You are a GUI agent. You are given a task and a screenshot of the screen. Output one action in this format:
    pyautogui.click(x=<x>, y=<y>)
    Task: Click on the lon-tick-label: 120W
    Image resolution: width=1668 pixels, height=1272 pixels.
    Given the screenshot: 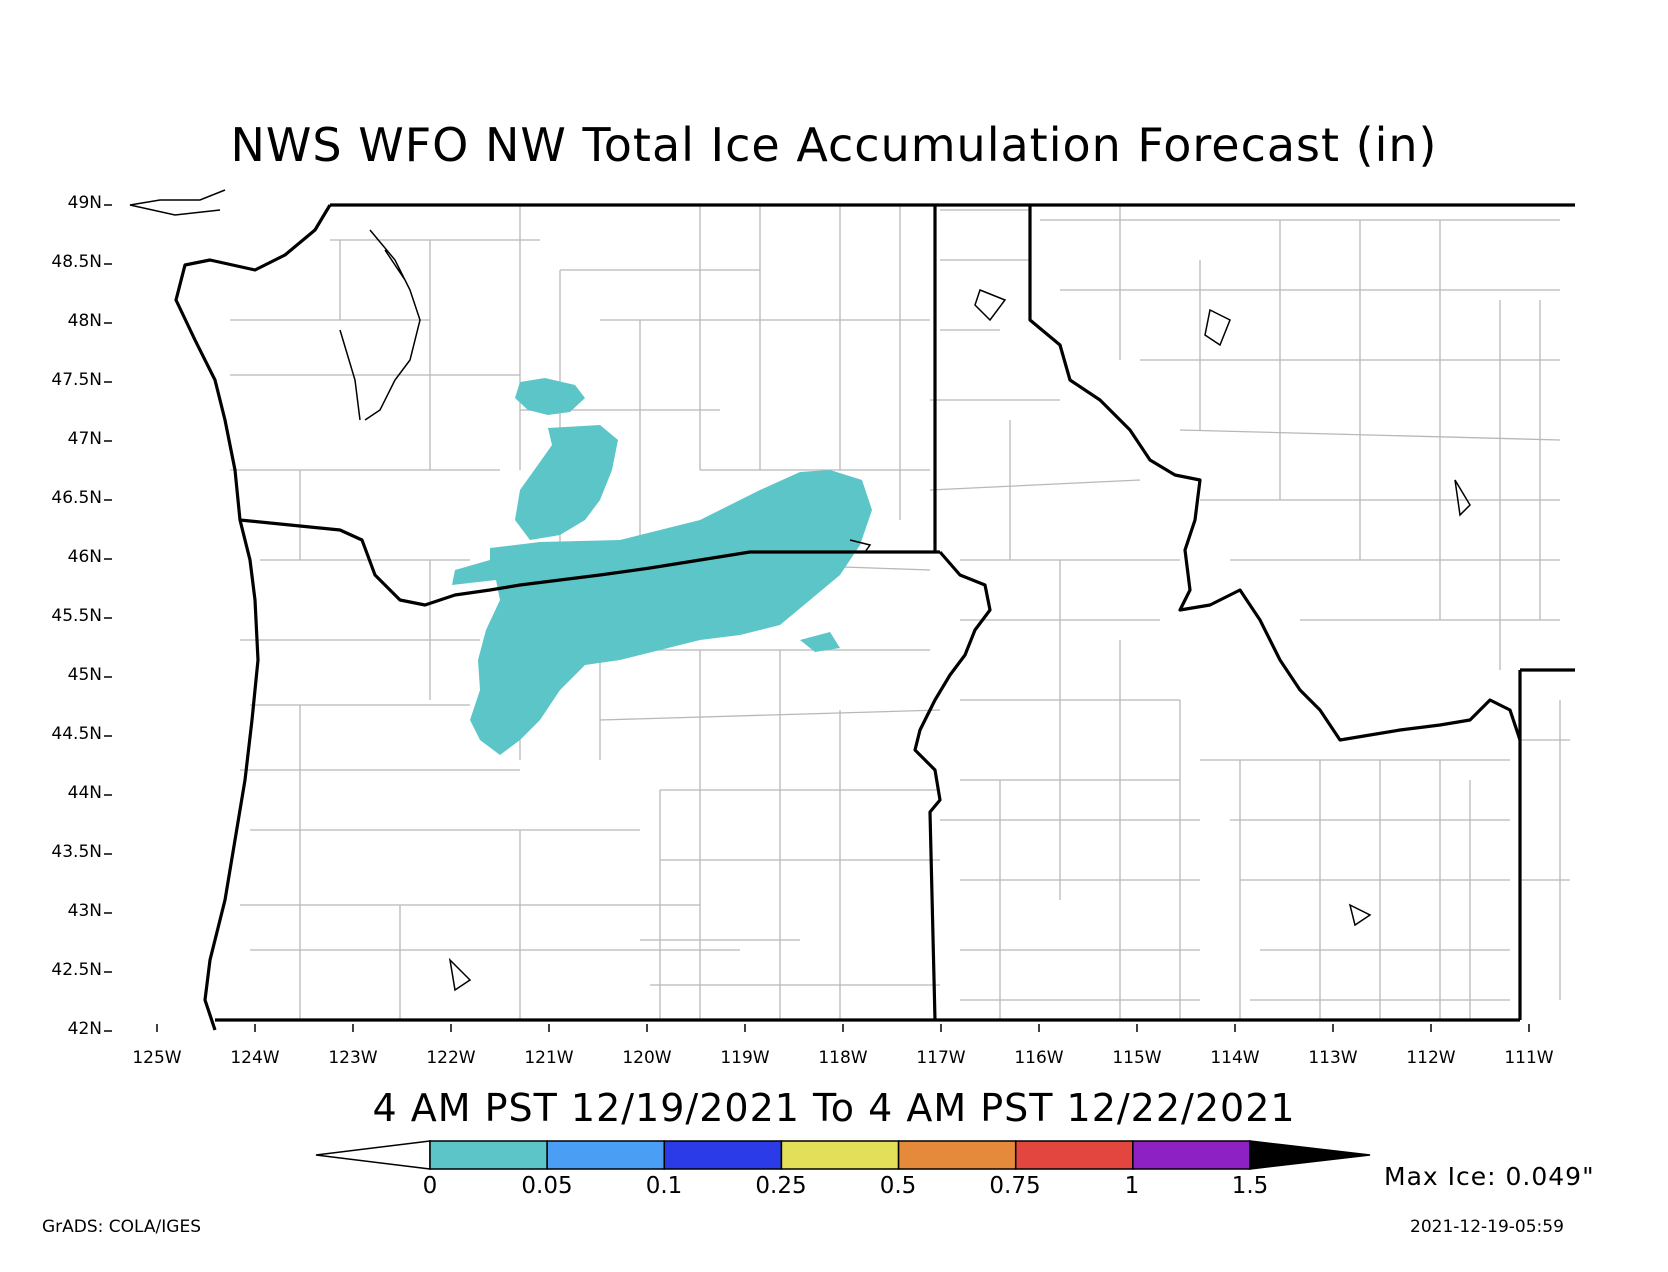 What is the action you would take?
    pyautogui.click(x=647, y=1058)
    